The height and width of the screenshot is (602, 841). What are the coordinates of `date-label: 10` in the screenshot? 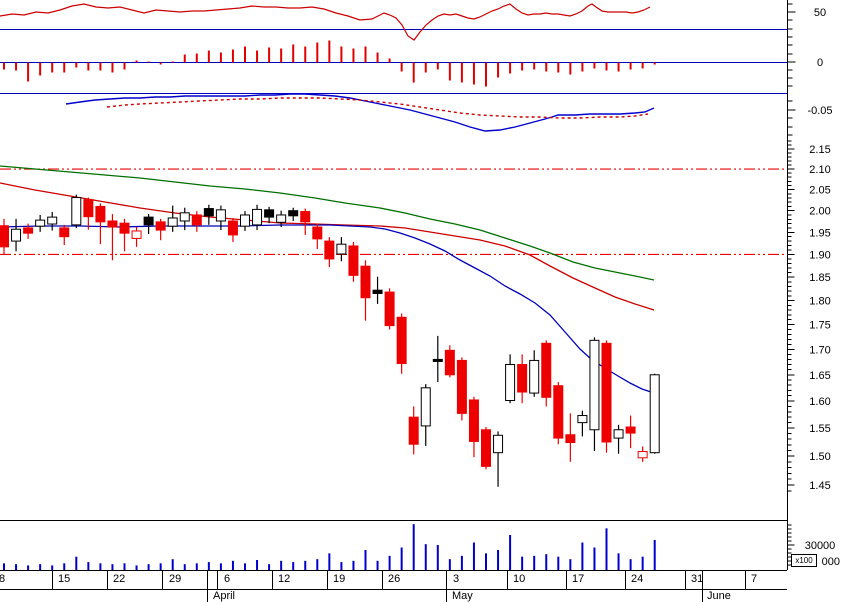 It's located at (519, 579).